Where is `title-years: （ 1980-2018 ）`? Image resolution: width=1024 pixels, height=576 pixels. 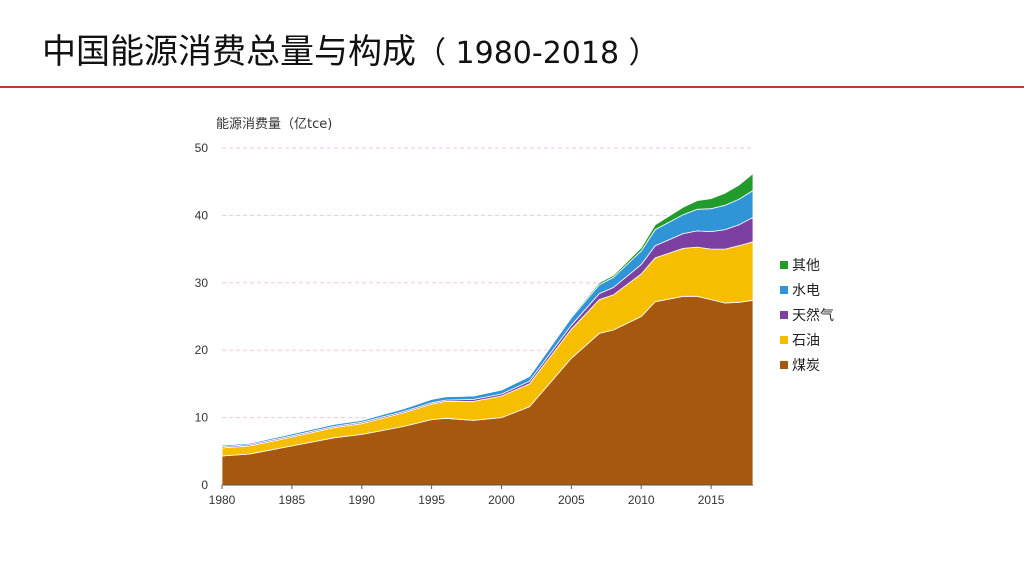
title-years: （ 1980-2018 ） is located at coordinates (537, 53).